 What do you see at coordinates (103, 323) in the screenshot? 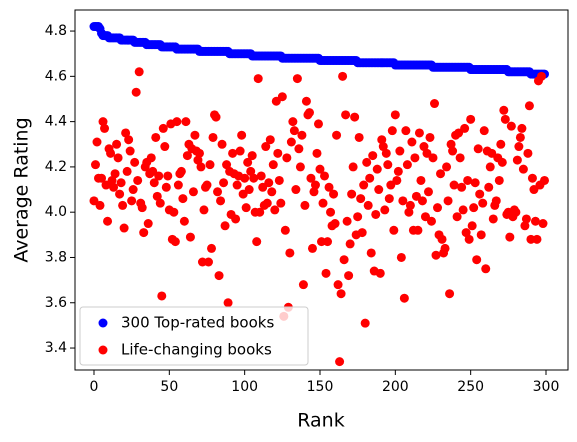
I see `legend-marker` at bounding box center [103, 323].